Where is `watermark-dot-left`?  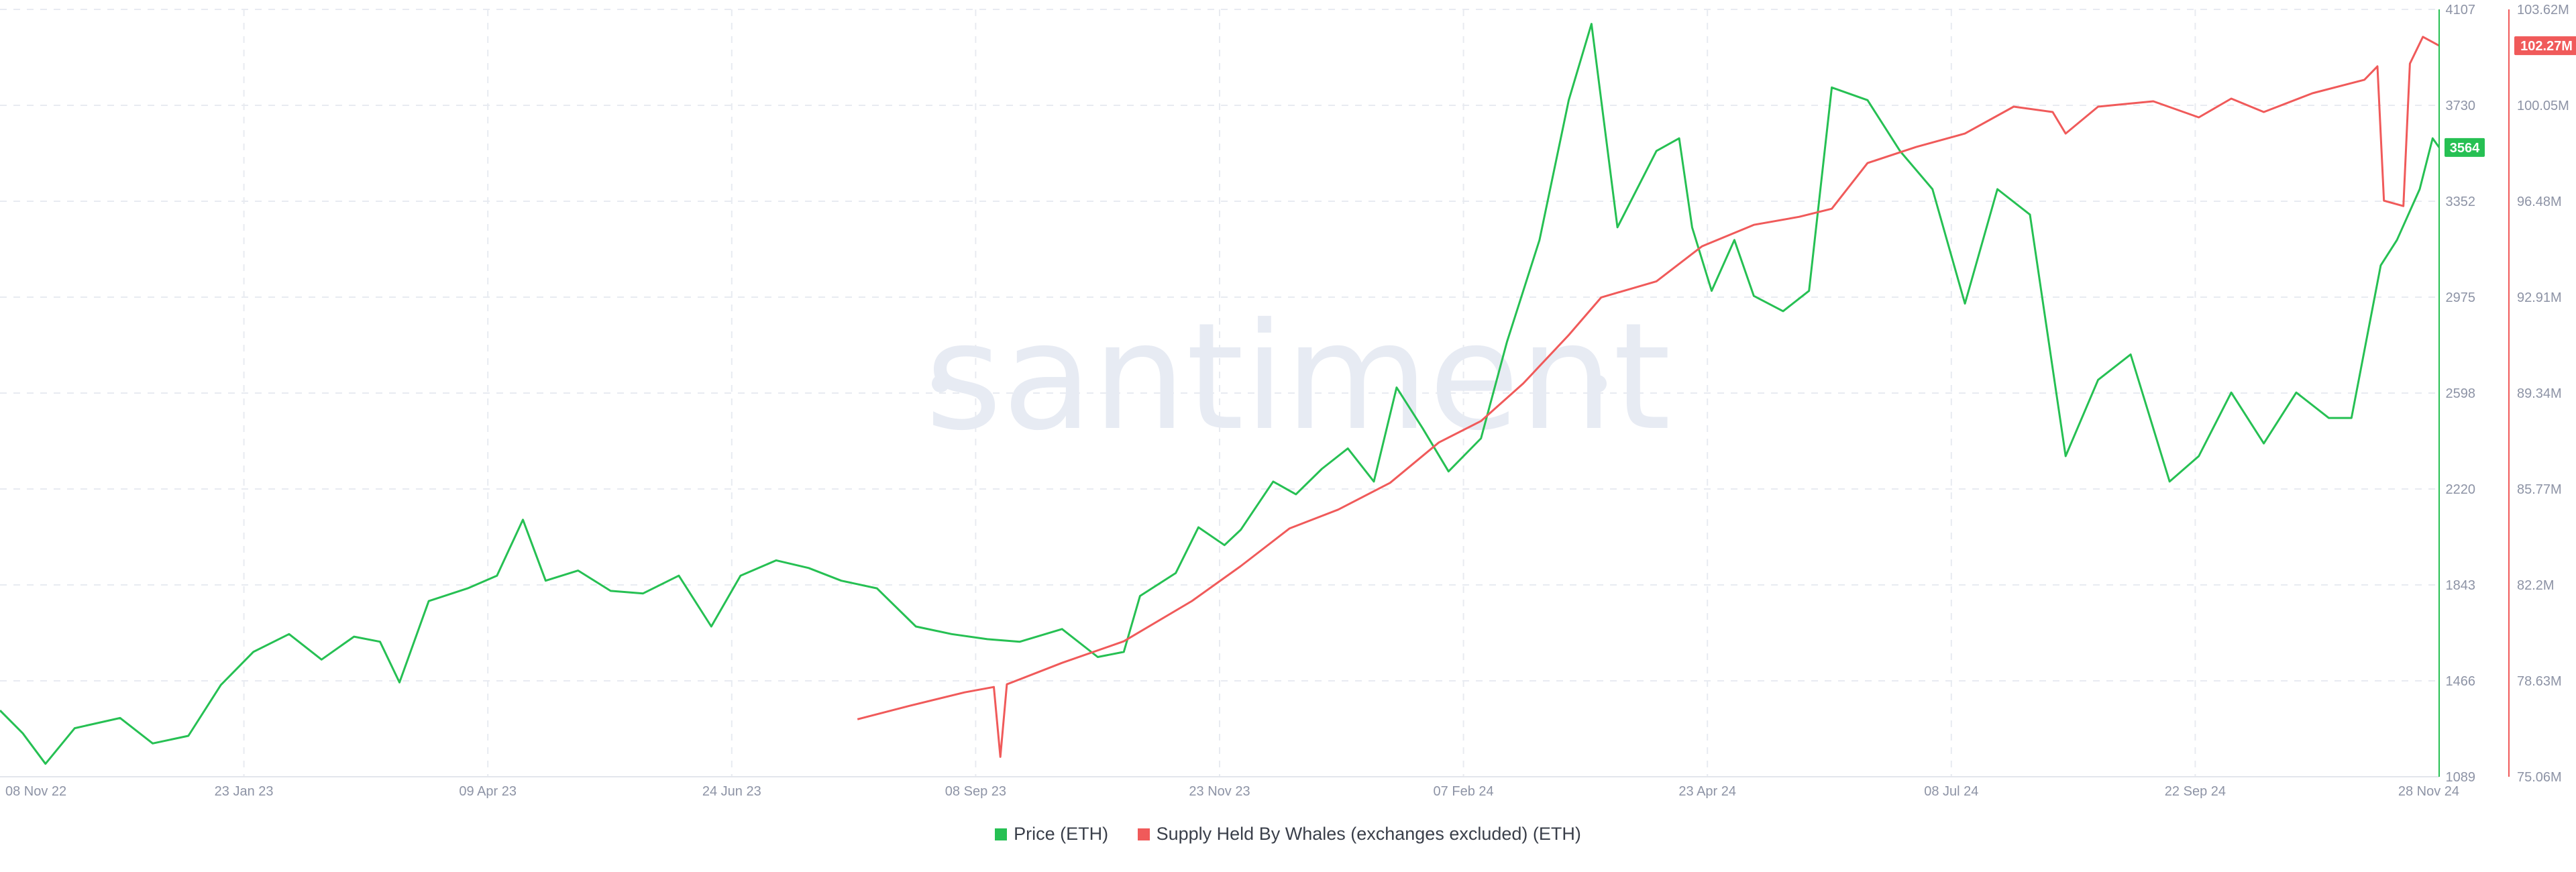
watermark-dot-left is located at coordinates (940, 384).